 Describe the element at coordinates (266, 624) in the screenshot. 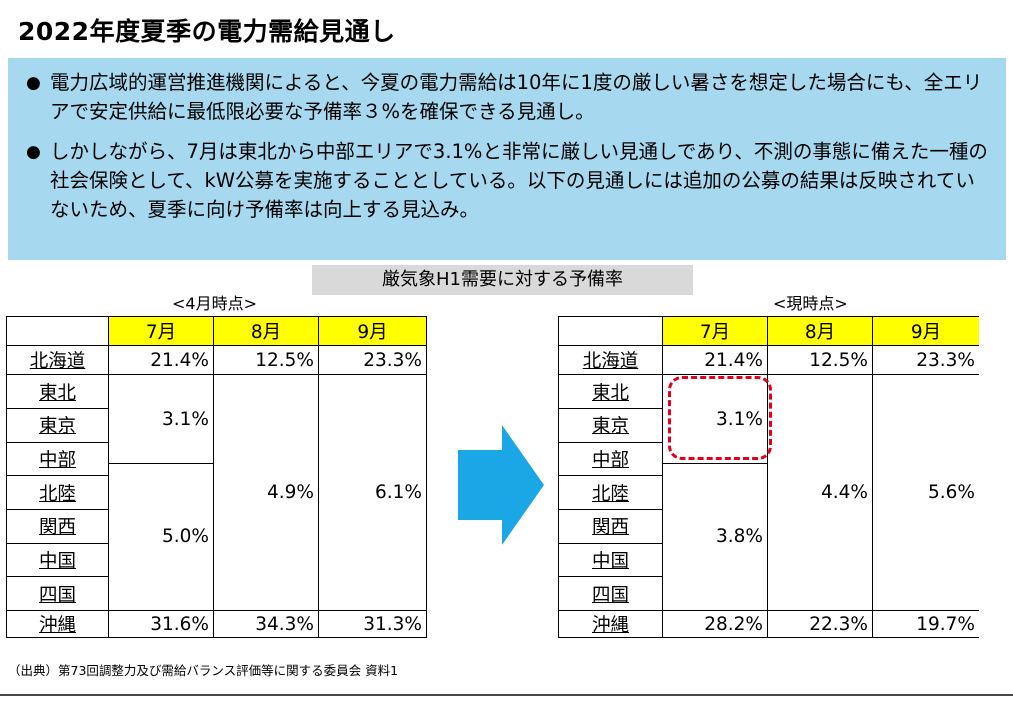

I see `cell-okinawa-aug: 34.3%` at that location.